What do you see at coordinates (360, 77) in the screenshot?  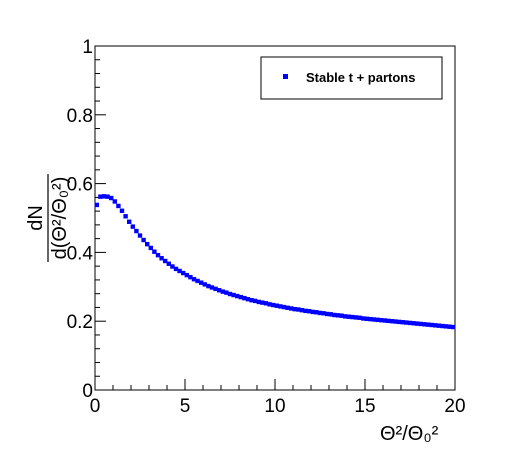 I see `legend-label: Stable t + partons` at bounding box center [360, 77].